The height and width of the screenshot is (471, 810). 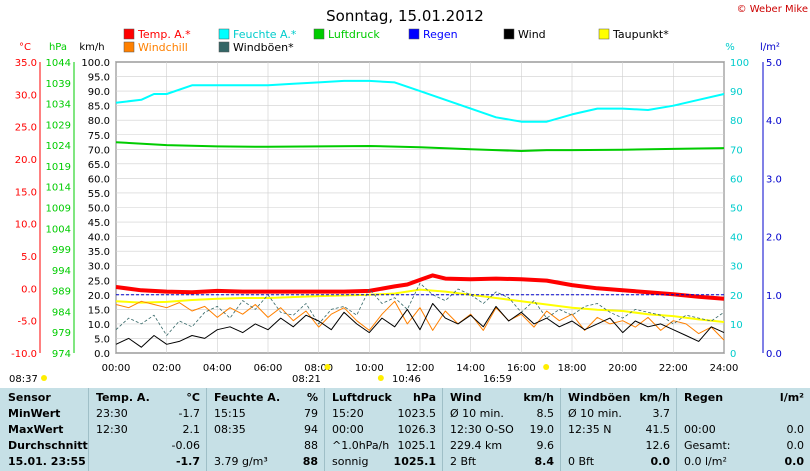 I want to click on table-cell: 00:00, so click(x=700, y=429).